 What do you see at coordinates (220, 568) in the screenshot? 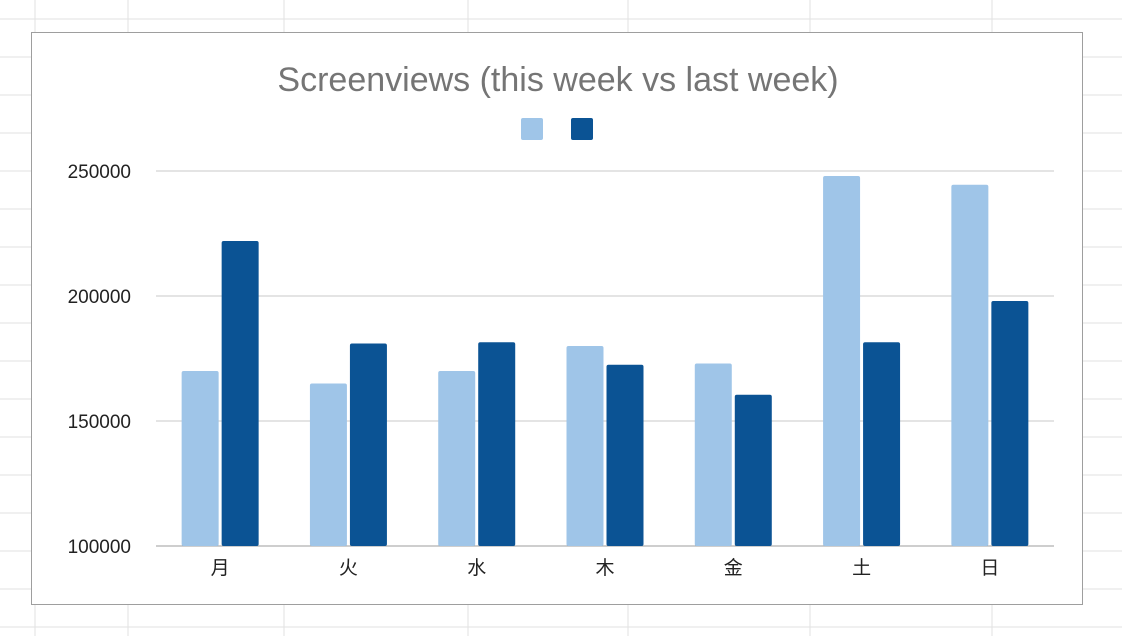
I see `x-category-label: 月` at bounding box center [220, 568].